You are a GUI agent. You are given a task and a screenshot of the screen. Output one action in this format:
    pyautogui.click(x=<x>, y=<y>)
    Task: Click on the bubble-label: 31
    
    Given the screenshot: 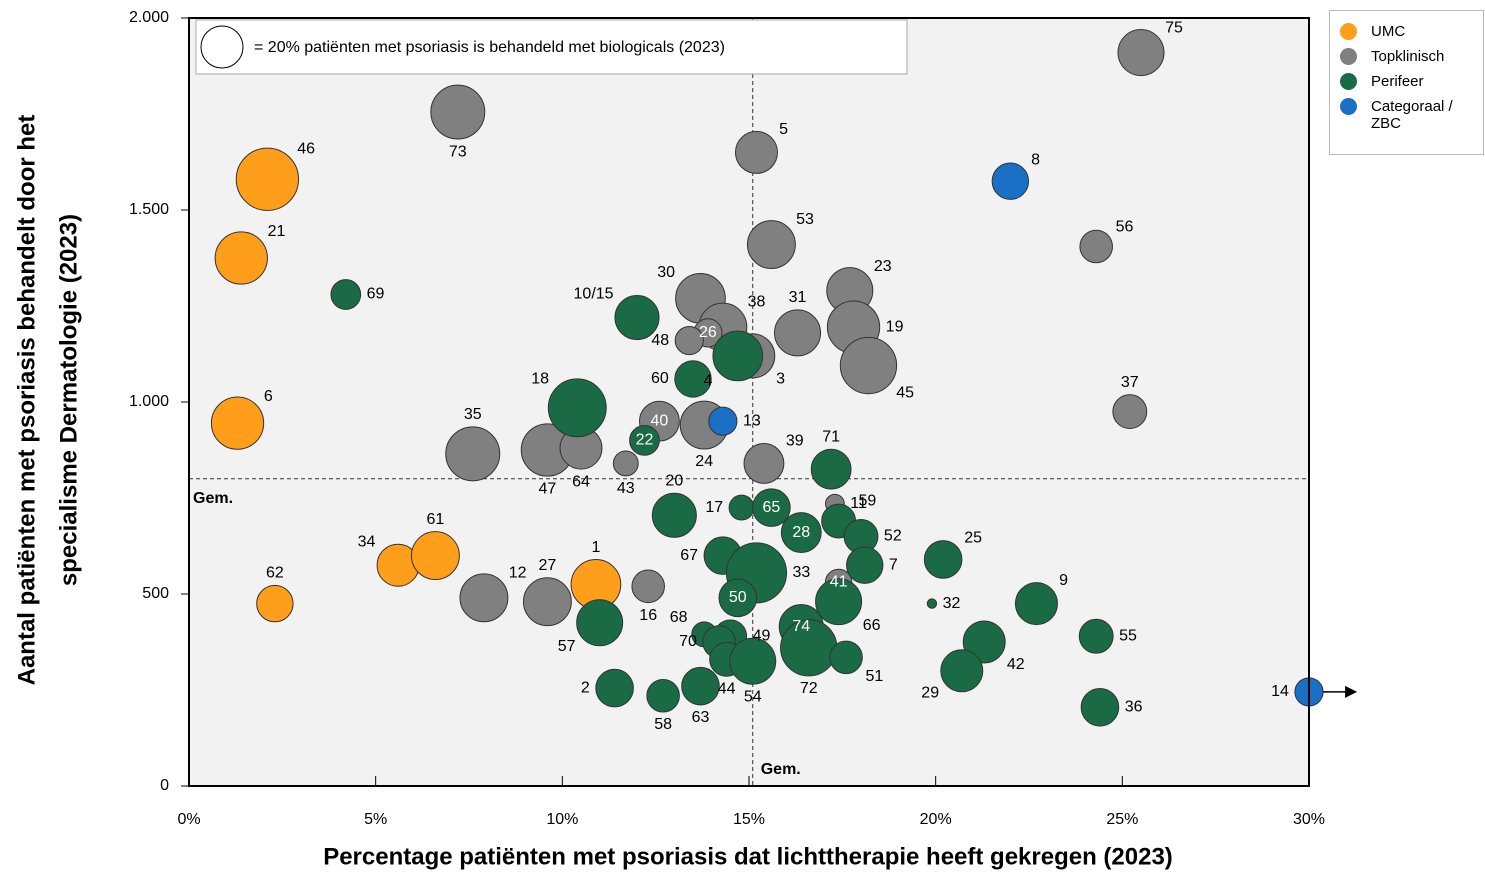 What is the action you would take?
    pyautogui.click(x=798, y=297)
    